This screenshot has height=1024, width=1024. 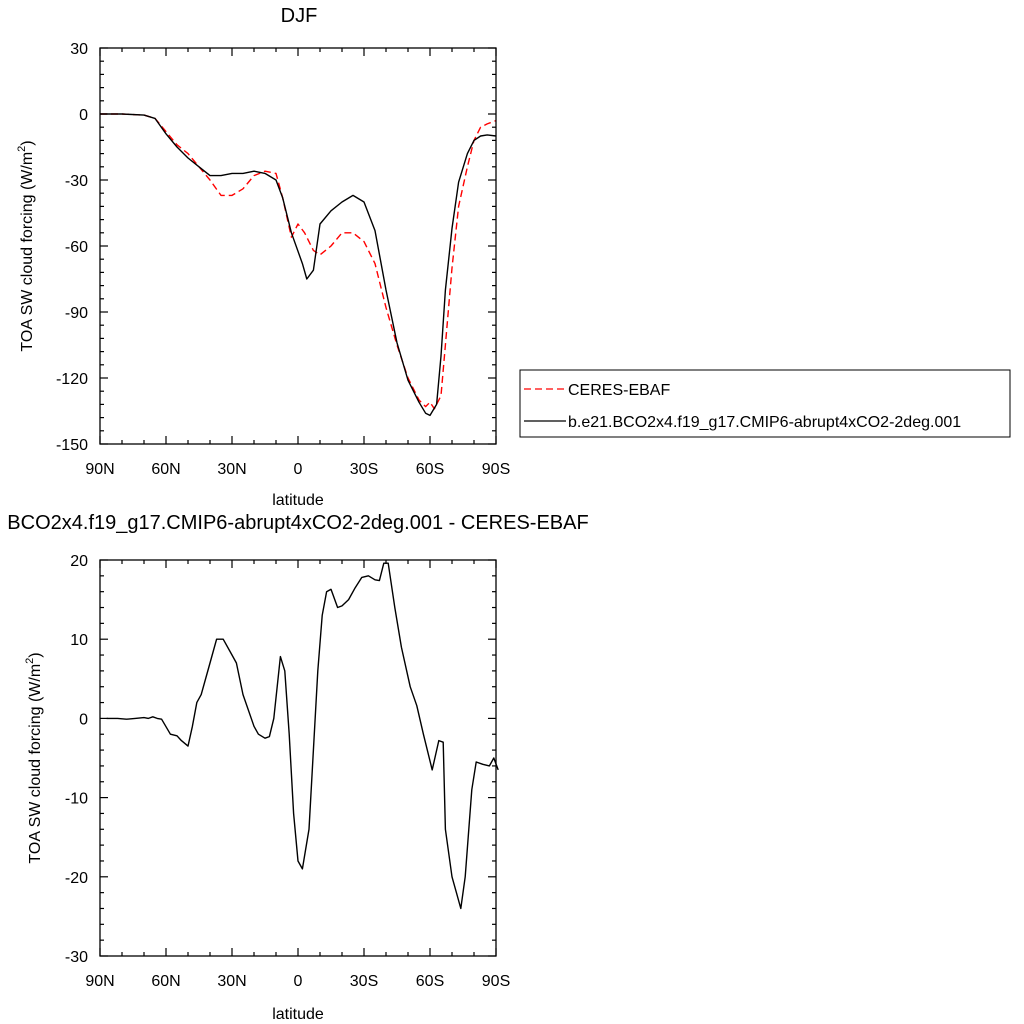 I want to click on top-xtick-label: 0, so click(x=298, y=469).